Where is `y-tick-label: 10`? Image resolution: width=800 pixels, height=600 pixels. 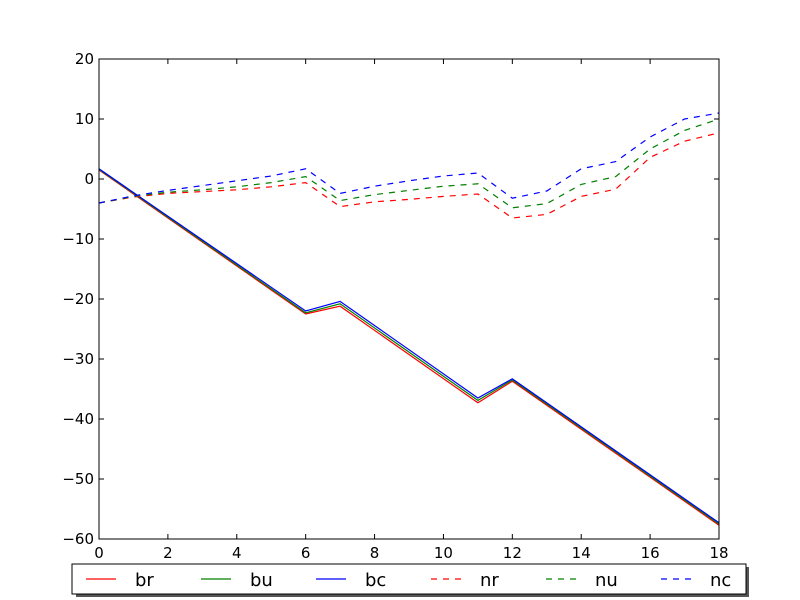
y-tick-label: 10 is located at coordinates (84, 119).